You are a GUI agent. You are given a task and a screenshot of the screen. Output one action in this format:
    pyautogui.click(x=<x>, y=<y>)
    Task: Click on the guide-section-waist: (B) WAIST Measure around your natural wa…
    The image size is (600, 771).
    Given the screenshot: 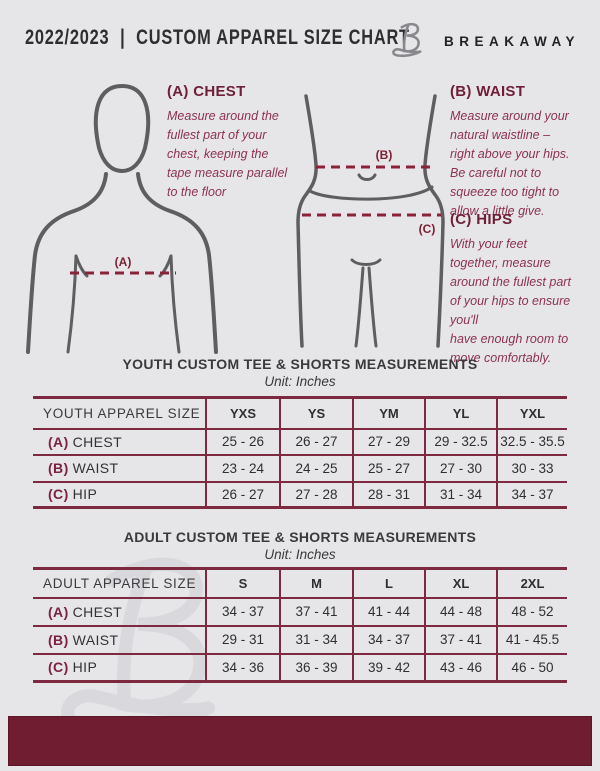 What is the action you would take?
    pyautogui.click(x=523, y=152)
    